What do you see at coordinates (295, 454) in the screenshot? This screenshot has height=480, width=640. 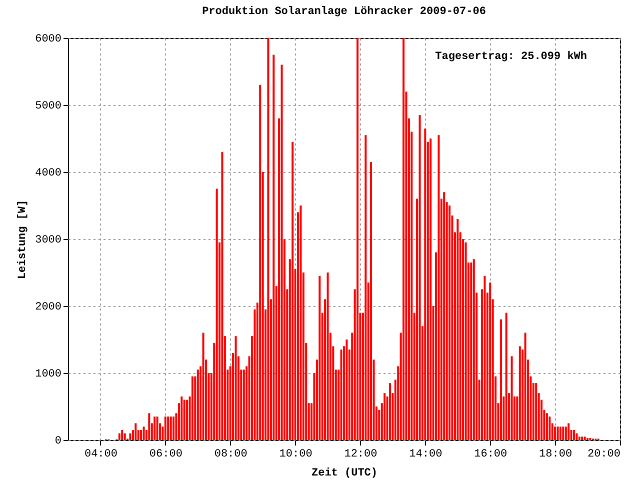 I see `x-tick-label: 10:00` at bounding box center [295, 454].